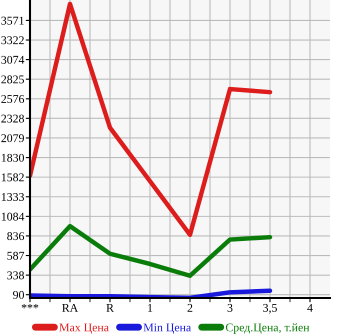 Image resolution: width=345 pixels, height=335 pixels. Describe the element at coordinates (268, 328) in the screenshot. I see `legend-label: Сред.Цена, т.йен` at that location.